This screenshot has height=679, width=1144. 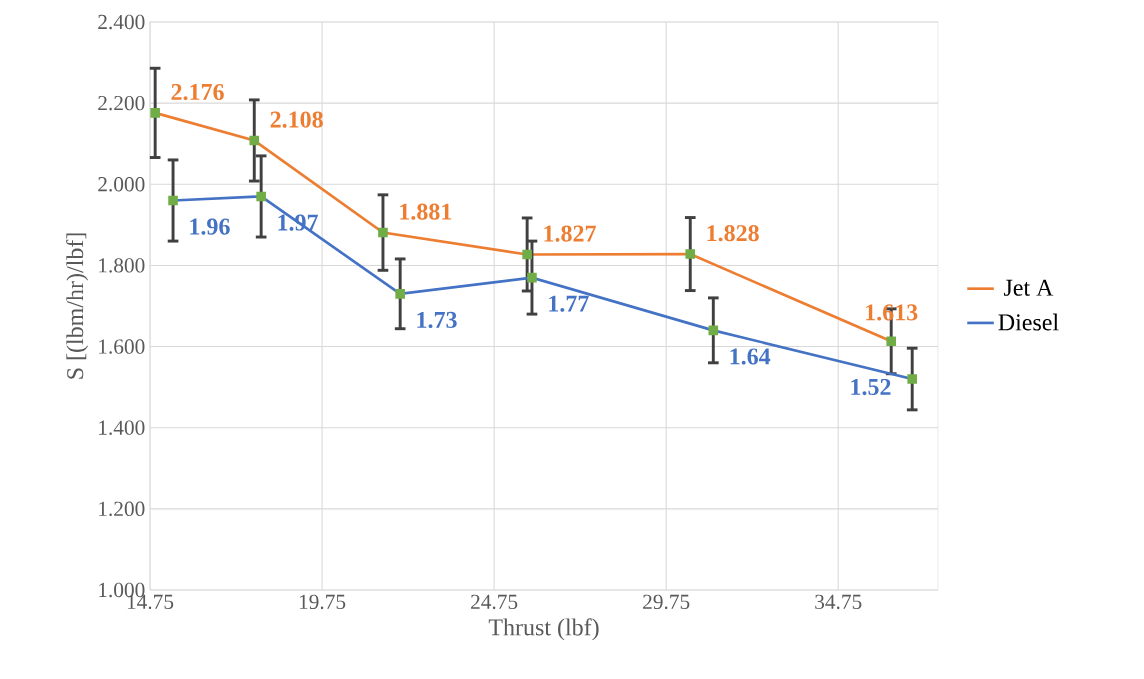 What do you see at coordinates (322, 602) in the screenshot?
I see `x-tick-label: 19.75` at bounding box center [322, 602].